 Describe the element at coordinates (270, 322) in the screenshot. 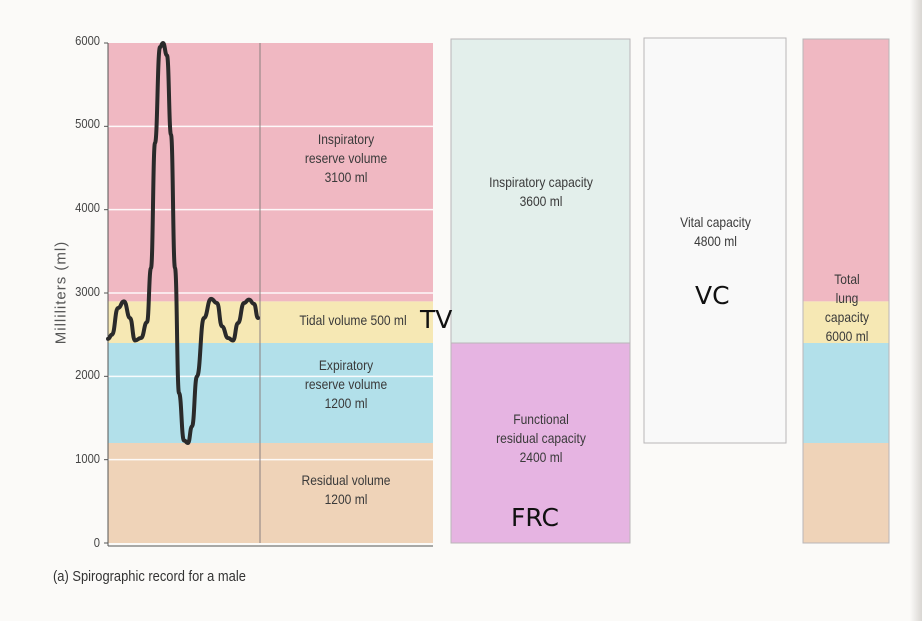

I see `segment-tidal` at that location.